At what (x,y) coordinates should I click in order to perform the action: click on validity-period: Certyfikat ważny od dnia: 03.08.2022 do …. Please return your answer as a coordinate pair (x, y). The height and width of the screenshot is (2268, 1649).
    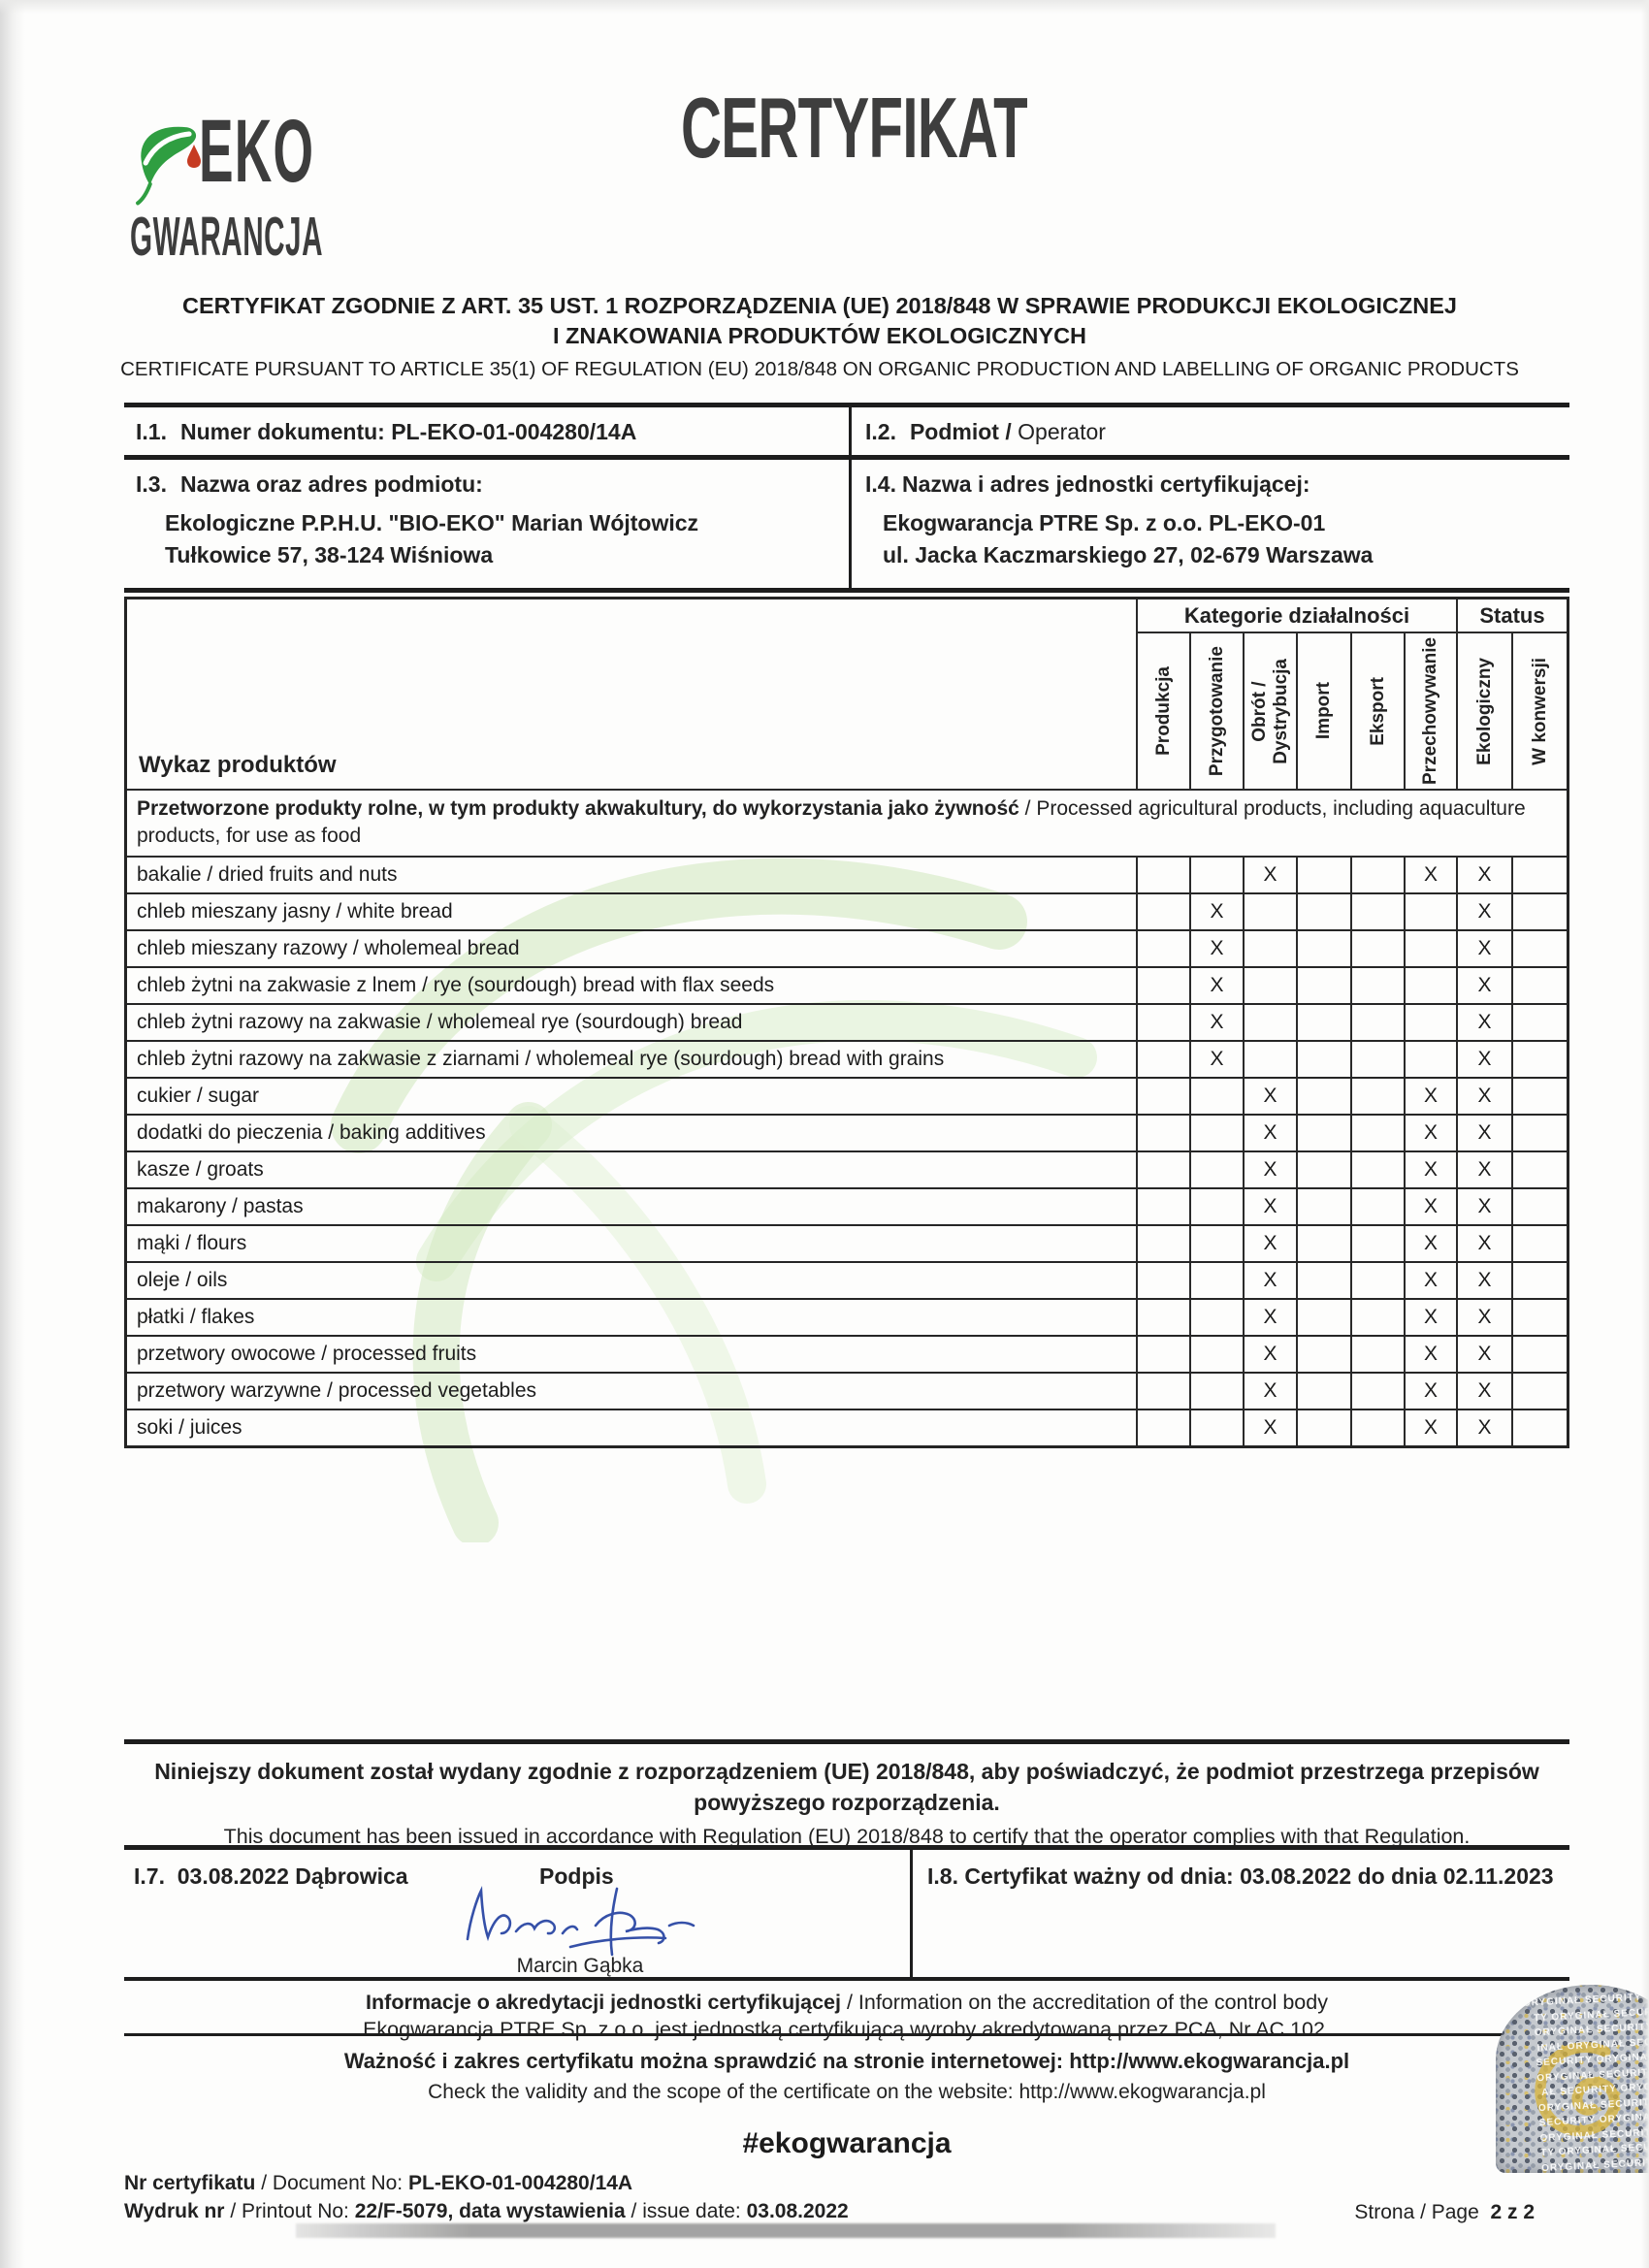
    Looking at the image, I should click on (1259, 1876).